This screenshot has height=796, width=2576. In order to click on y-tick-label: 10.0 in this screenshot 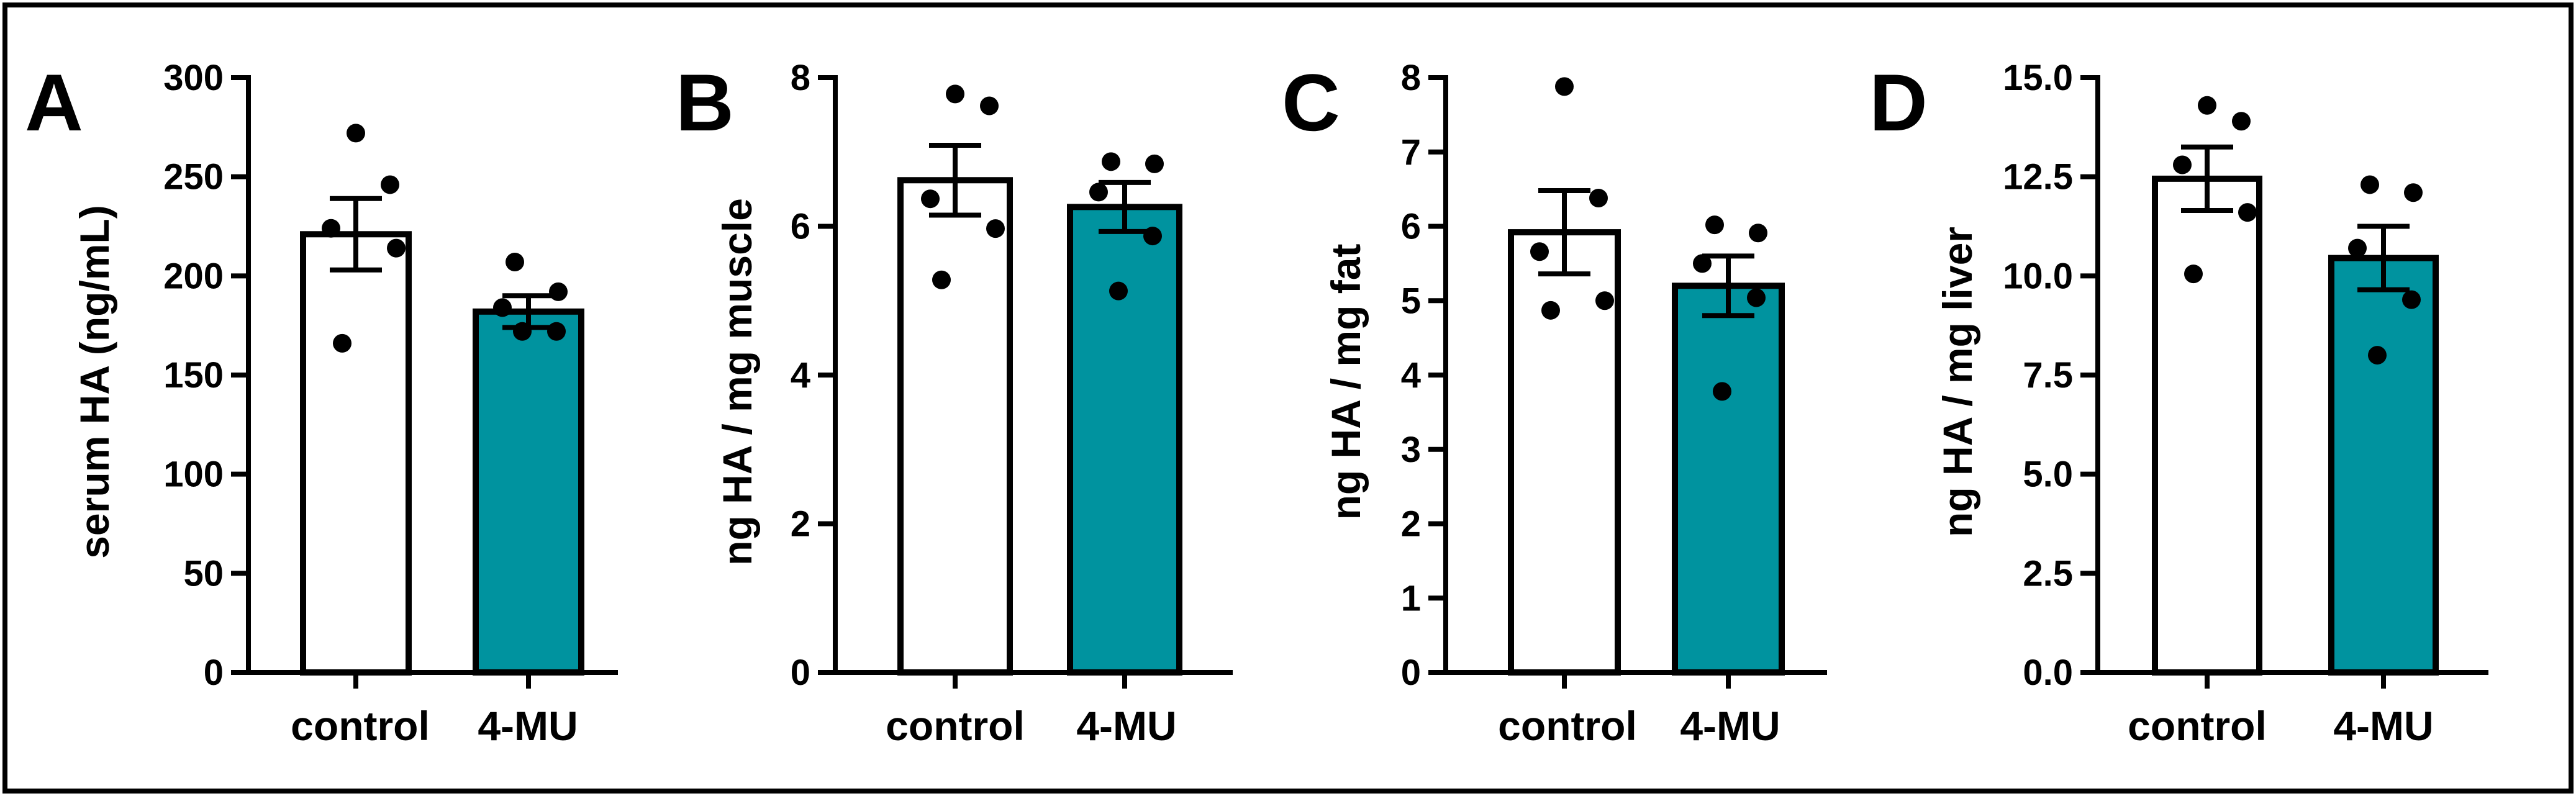, I will do `click(2038, 276)`.